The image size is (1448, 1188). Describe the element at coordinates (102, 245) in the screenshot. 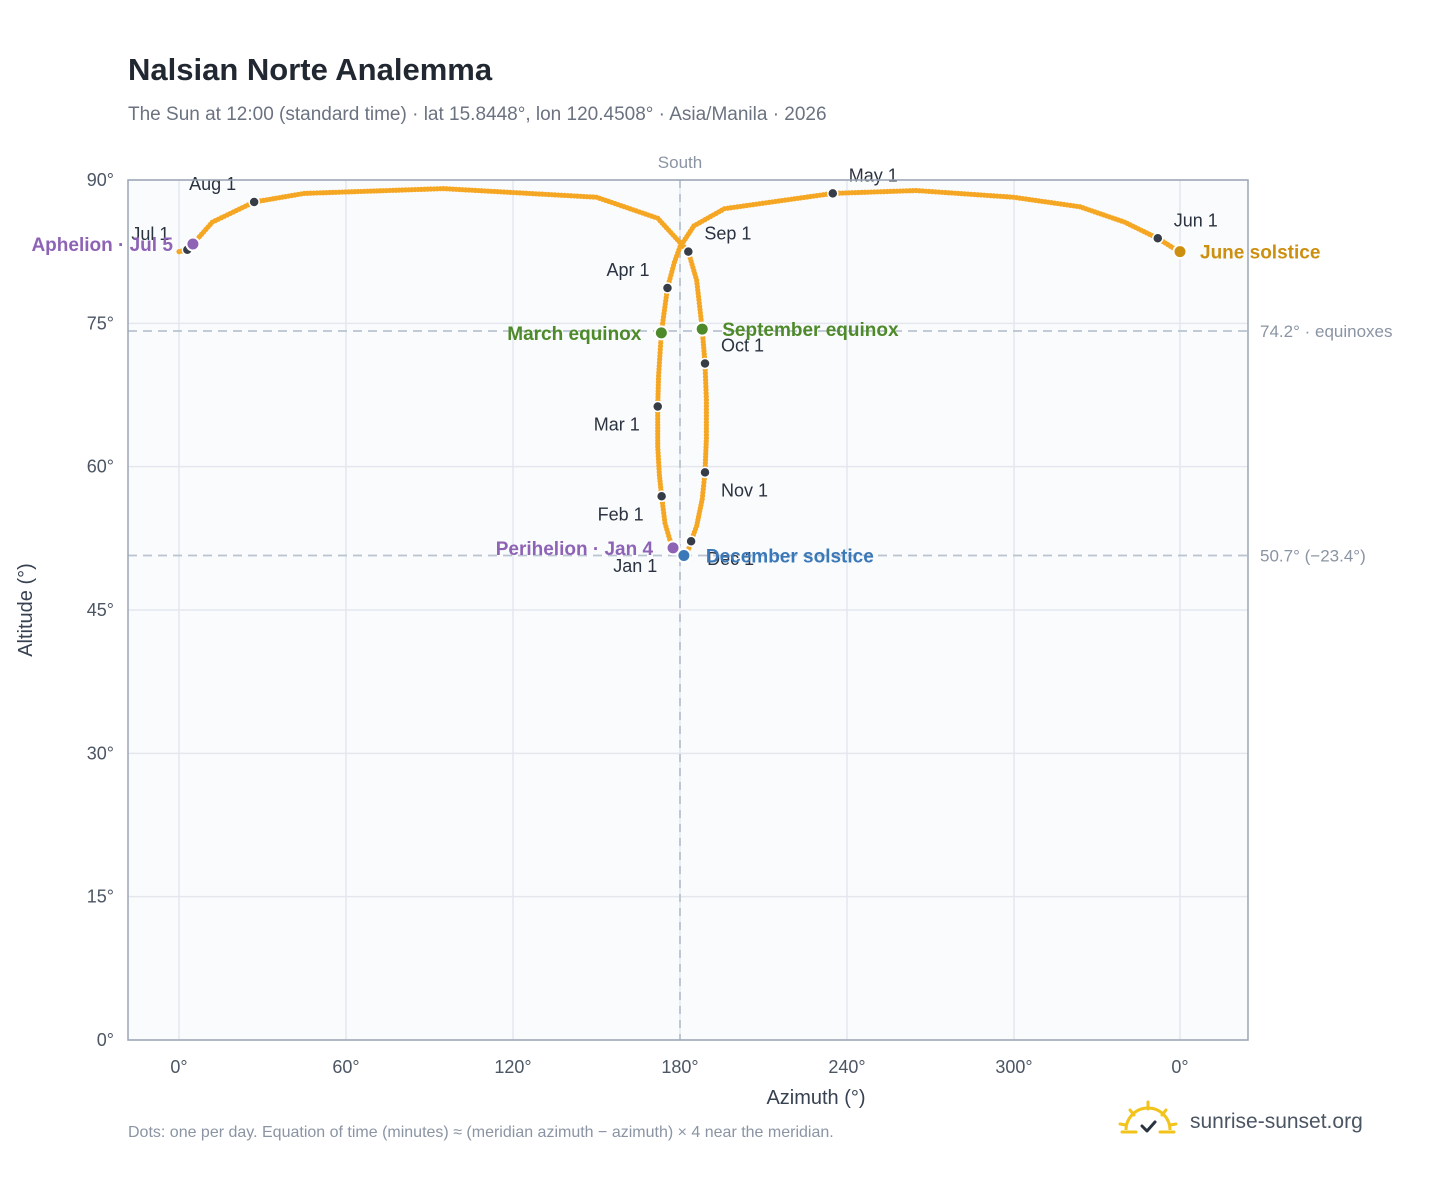

I see `key-event-label: Aphelion · Jul 5` at that location.